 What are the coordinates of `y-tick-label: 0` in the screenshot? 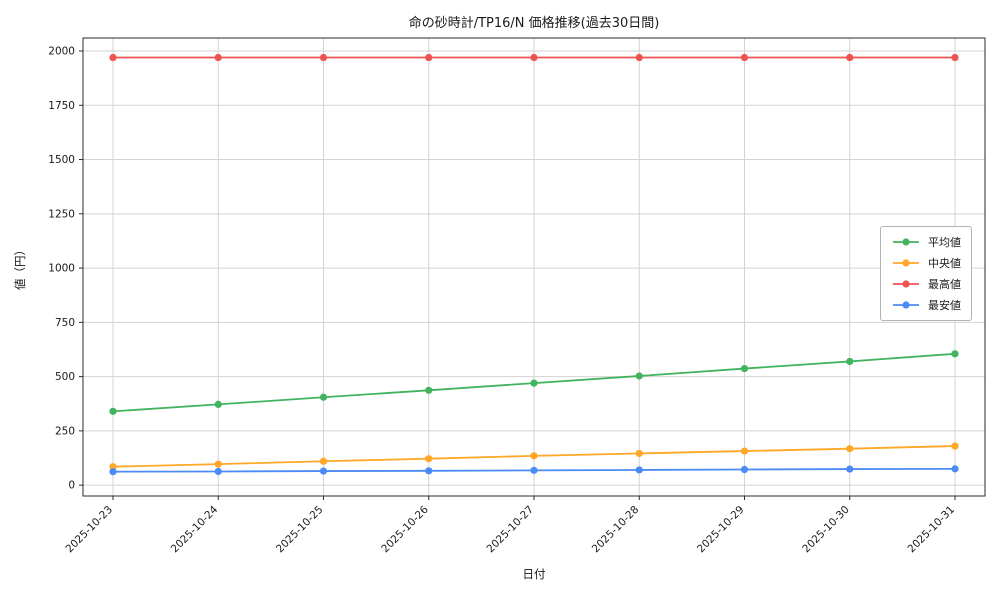 It's located at (71, 486).